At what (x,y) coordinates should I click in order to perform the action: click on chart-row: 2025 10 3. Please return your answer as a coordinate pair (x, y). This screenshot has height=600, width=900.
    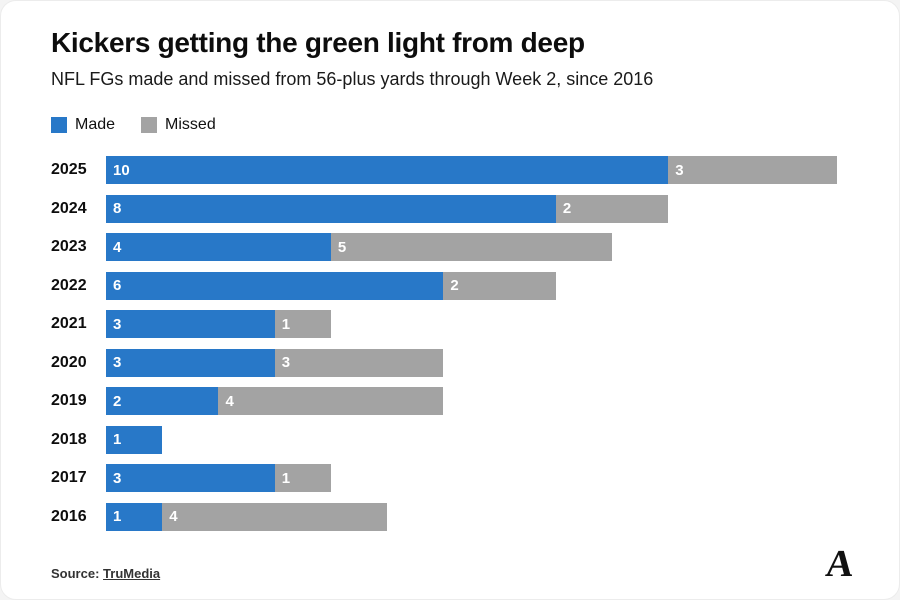
    Looking at the image, I should click on (444, 170).